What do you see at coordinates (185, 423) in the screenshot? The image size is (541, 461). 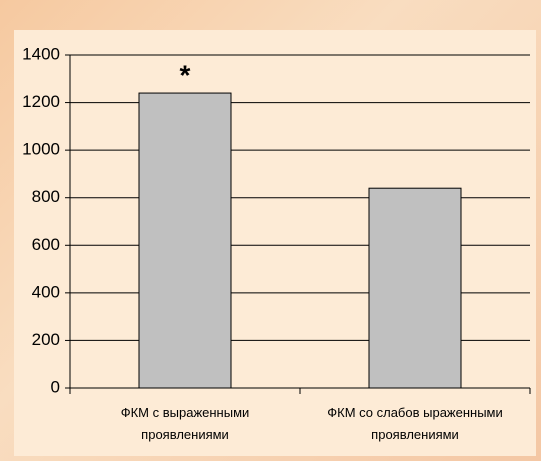 I see `x-tick-label: ФКМ с выраженными проявлениями` at bounding box center [185, 423].